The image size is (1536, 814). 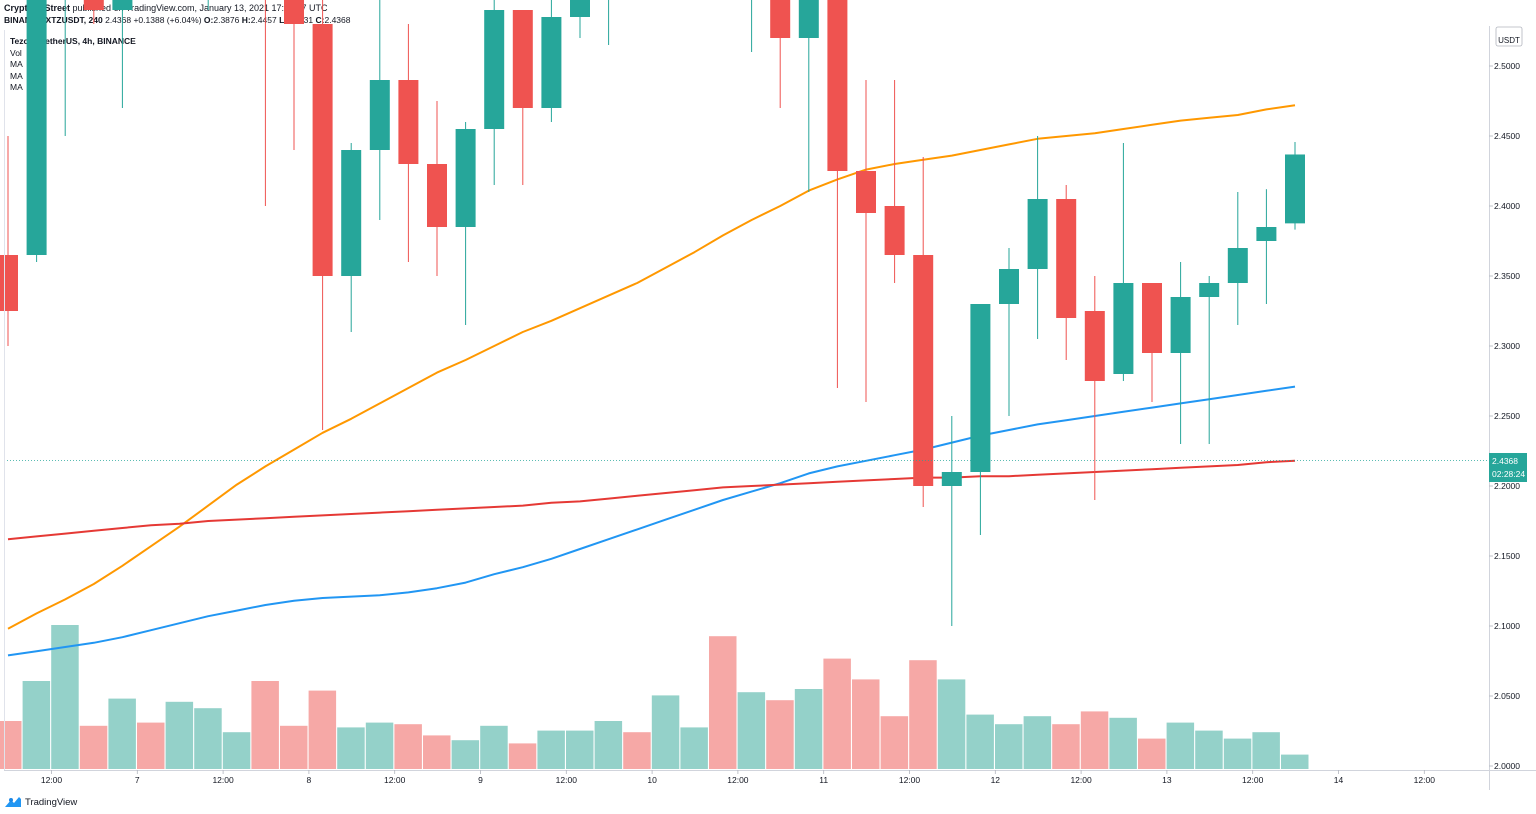 I want to click on current-price-badge: 2.4368 02:28:24, so click(x=1508, y=467).